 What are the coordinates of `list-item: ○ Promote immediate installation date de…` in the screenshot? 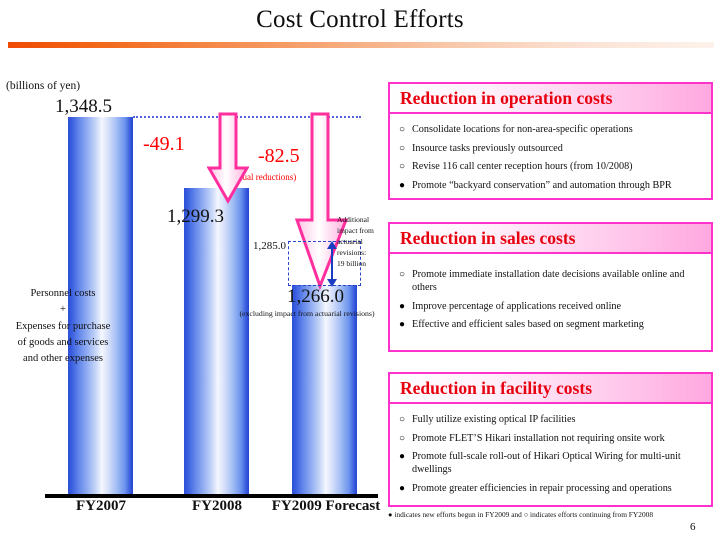 It's located at (551, 281).